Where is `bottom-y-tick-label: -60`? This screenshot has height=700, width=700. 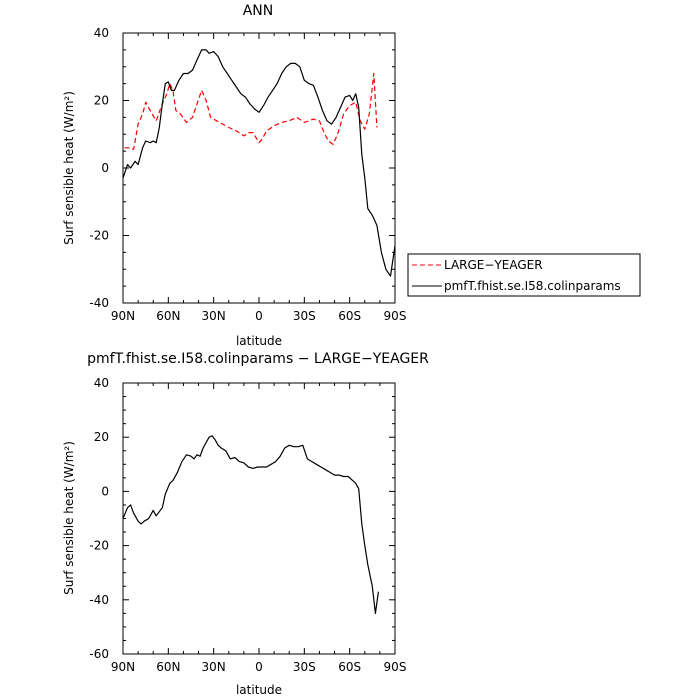 bottom-y-tick-label: -60 is located at coordinates (99, 654).